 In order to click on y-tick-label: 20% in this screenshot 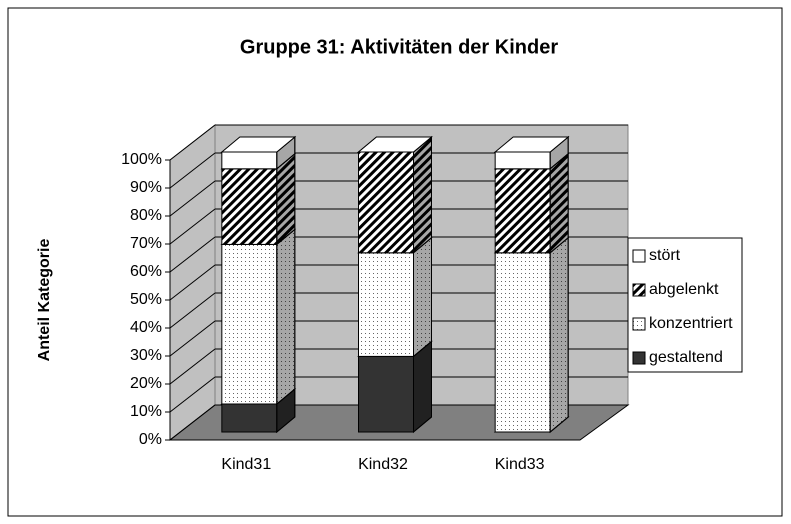, I will do `click(146, 383)`.